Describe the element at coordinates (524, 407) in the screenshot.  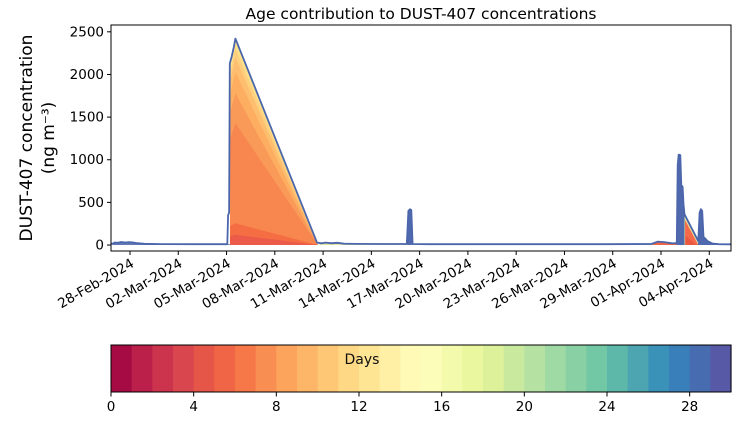
I see `colorbar-tick-label: 20` at that location.